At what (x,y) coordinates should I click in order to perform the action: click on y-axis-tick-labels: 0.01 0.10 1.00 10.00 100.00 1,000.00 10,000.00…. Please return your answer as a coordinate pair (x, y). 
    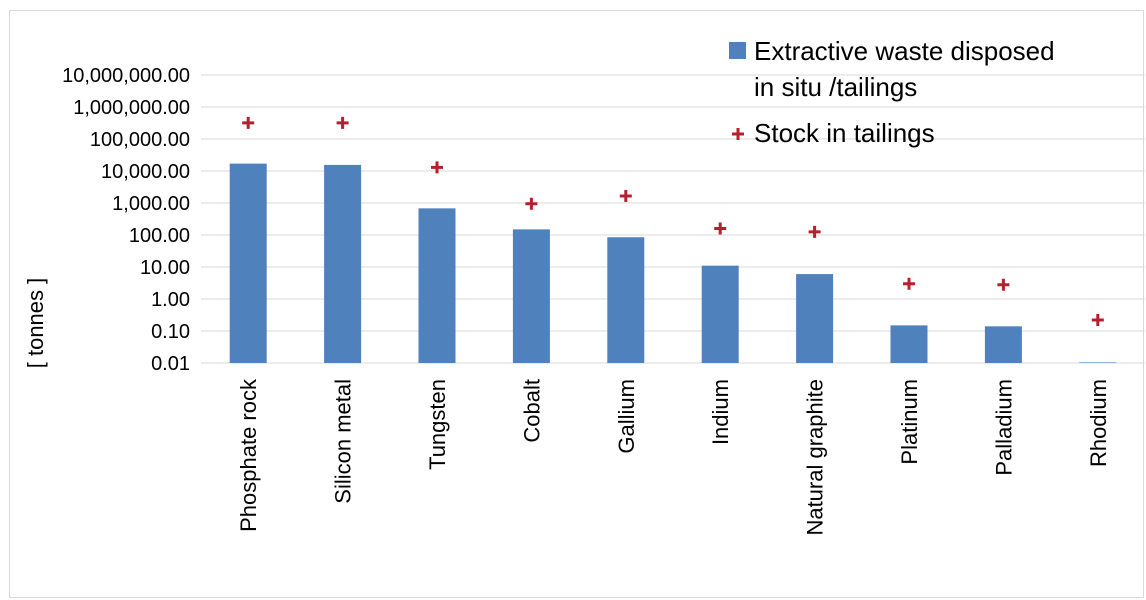
    Looking at the image, I should click on (126, 220).